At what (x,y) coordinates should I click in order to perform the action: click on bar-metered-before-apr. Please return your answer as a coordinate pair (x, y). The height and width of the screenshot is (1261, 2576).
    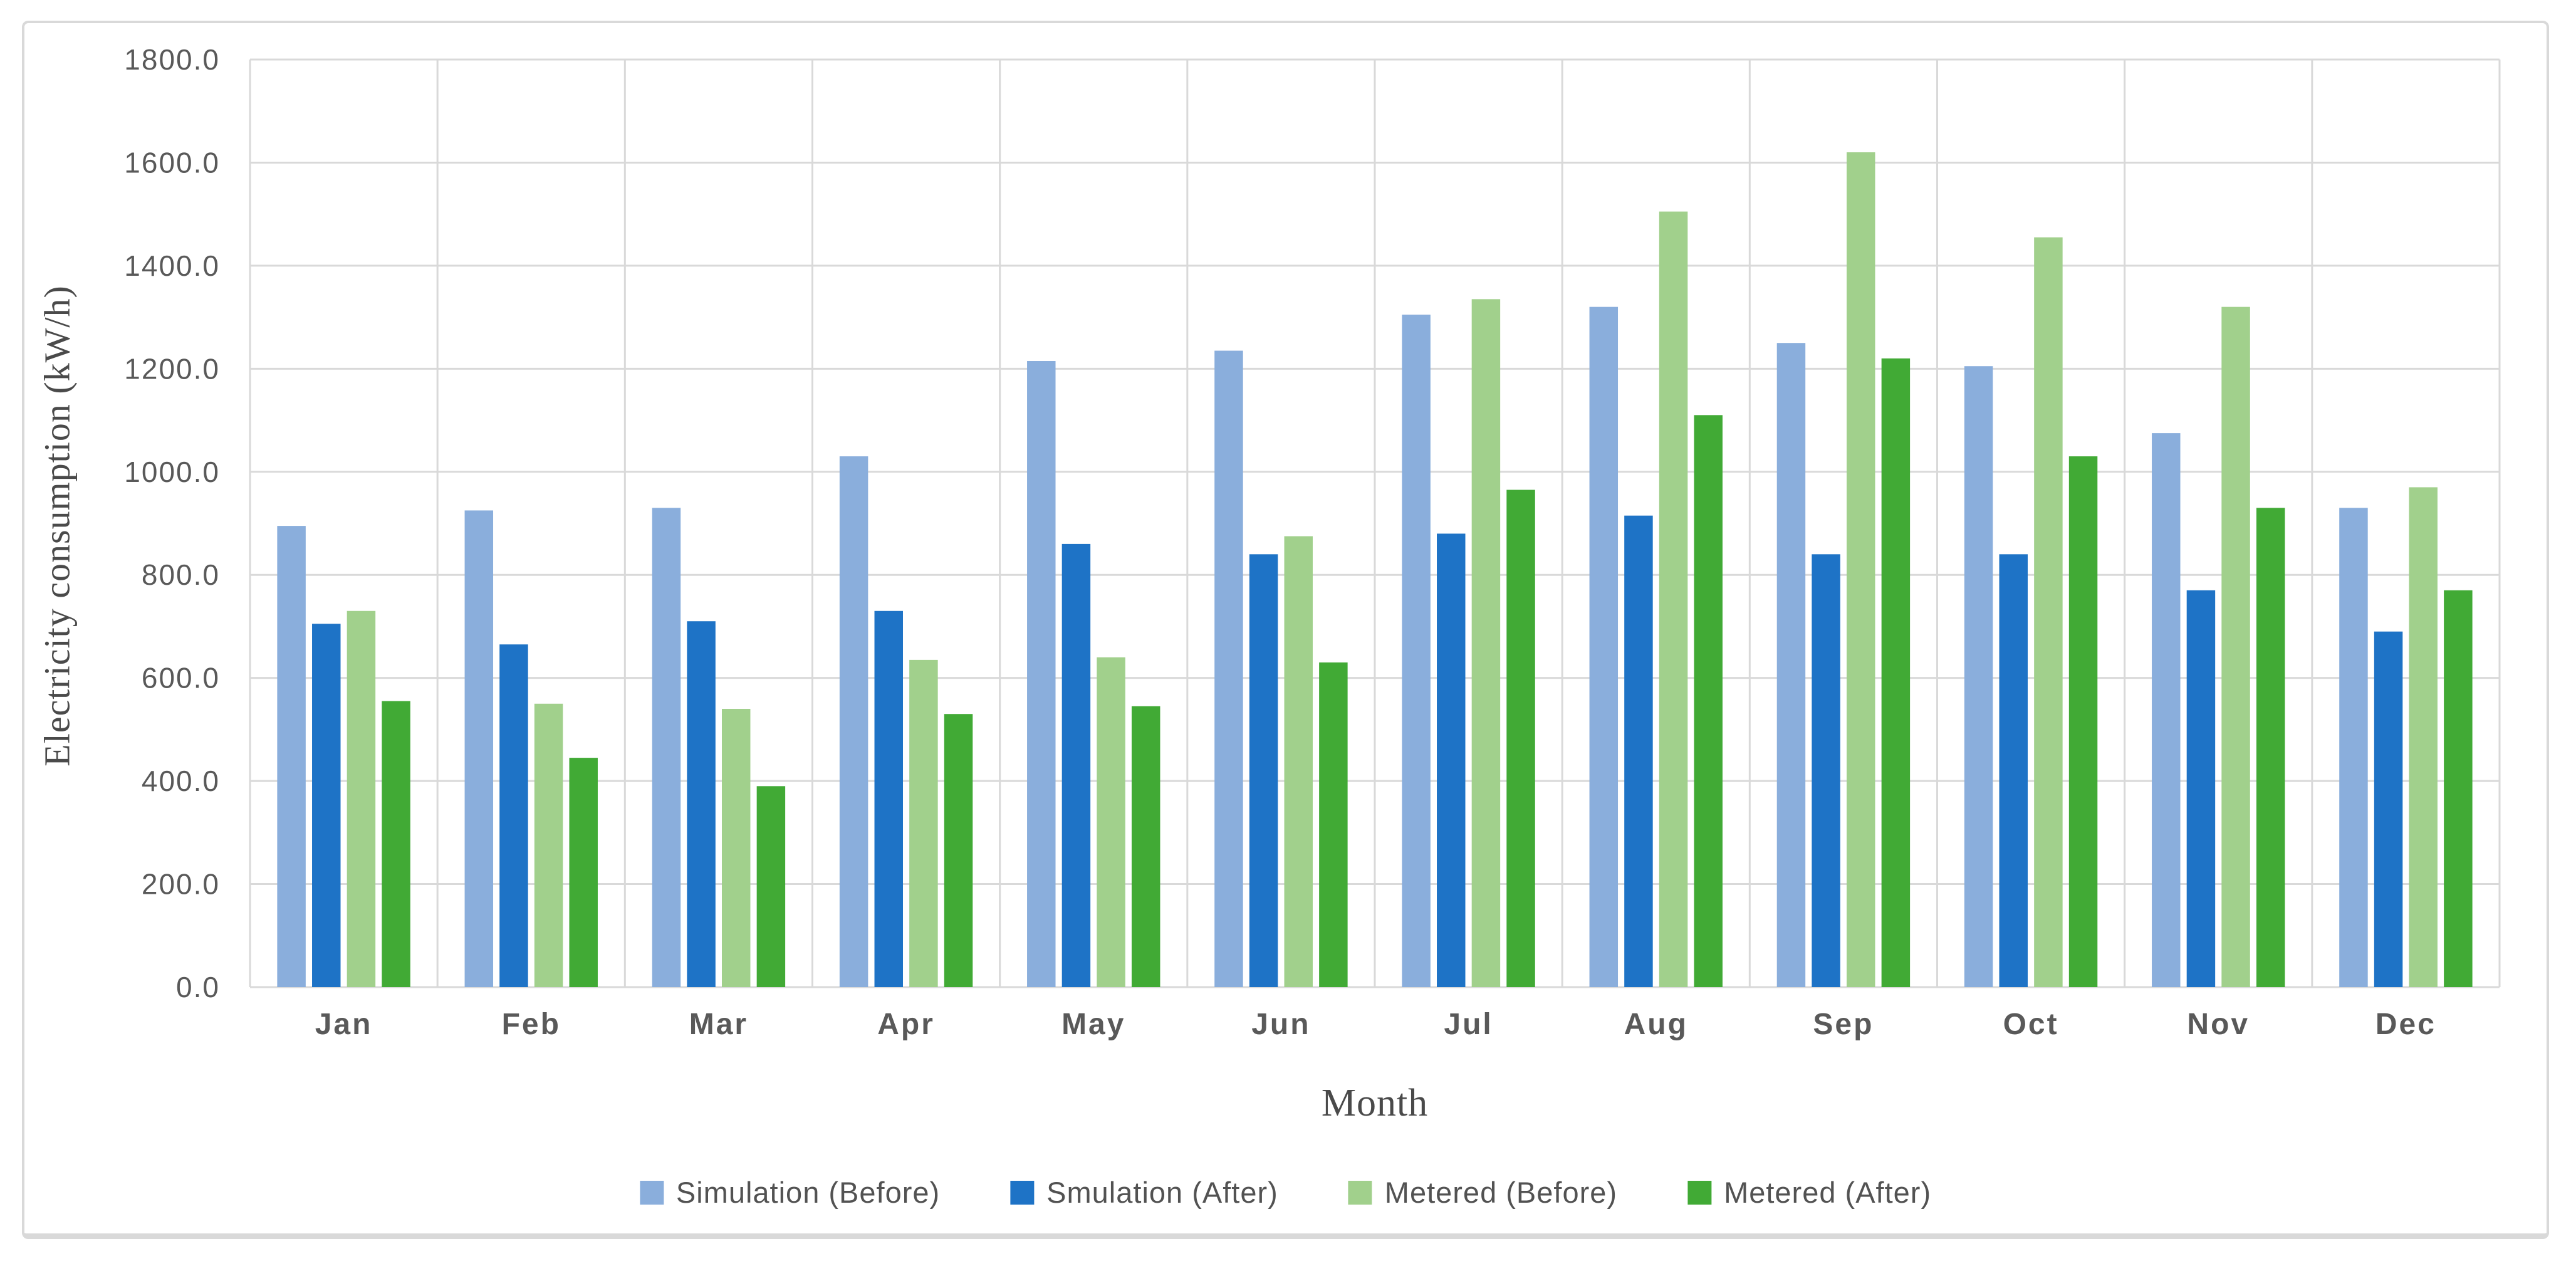
    Looking at the image, I should click on (923, 823).